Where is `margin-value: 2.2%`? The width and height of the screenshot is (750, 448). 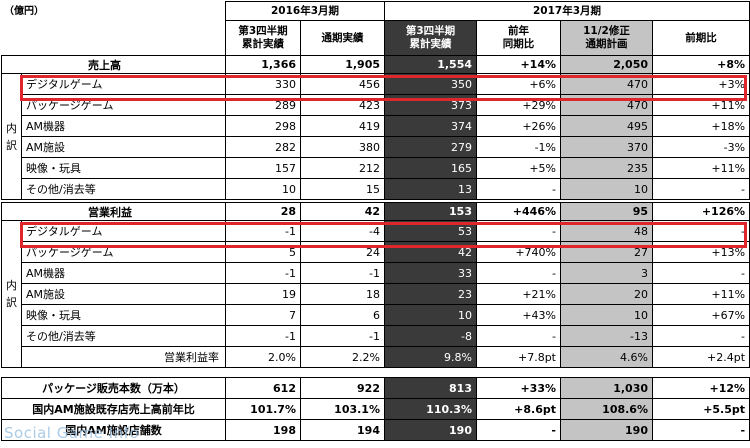 margin-value: 2.2% is located at coordinates (342, 357).